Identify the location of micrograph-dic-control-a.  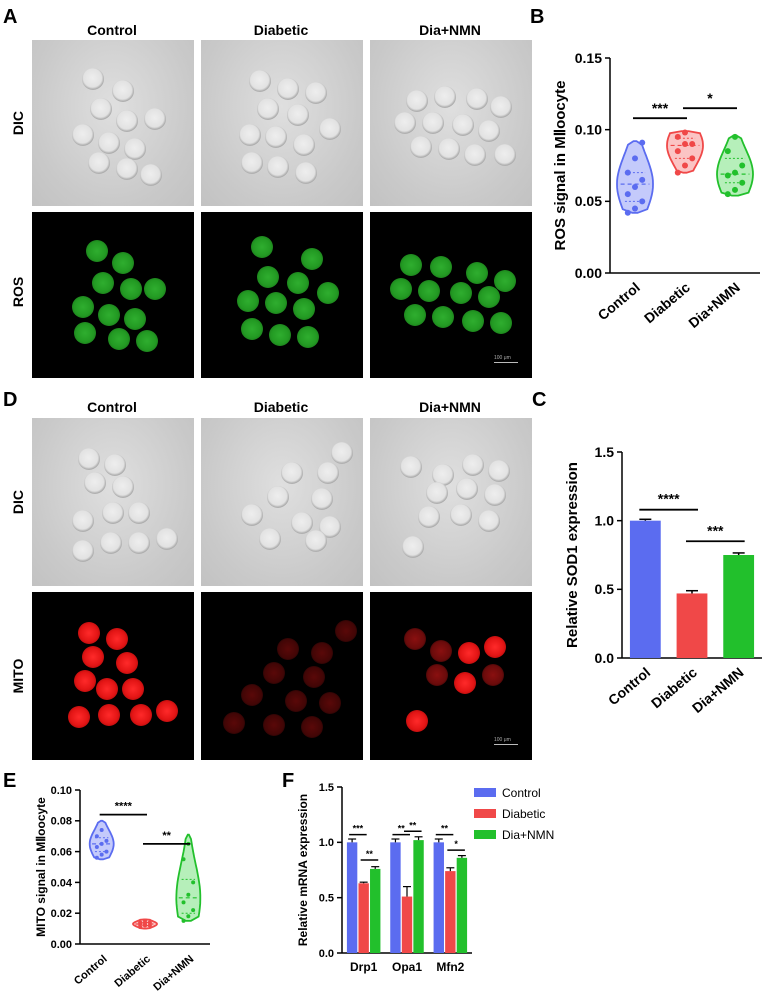
(113, 123).